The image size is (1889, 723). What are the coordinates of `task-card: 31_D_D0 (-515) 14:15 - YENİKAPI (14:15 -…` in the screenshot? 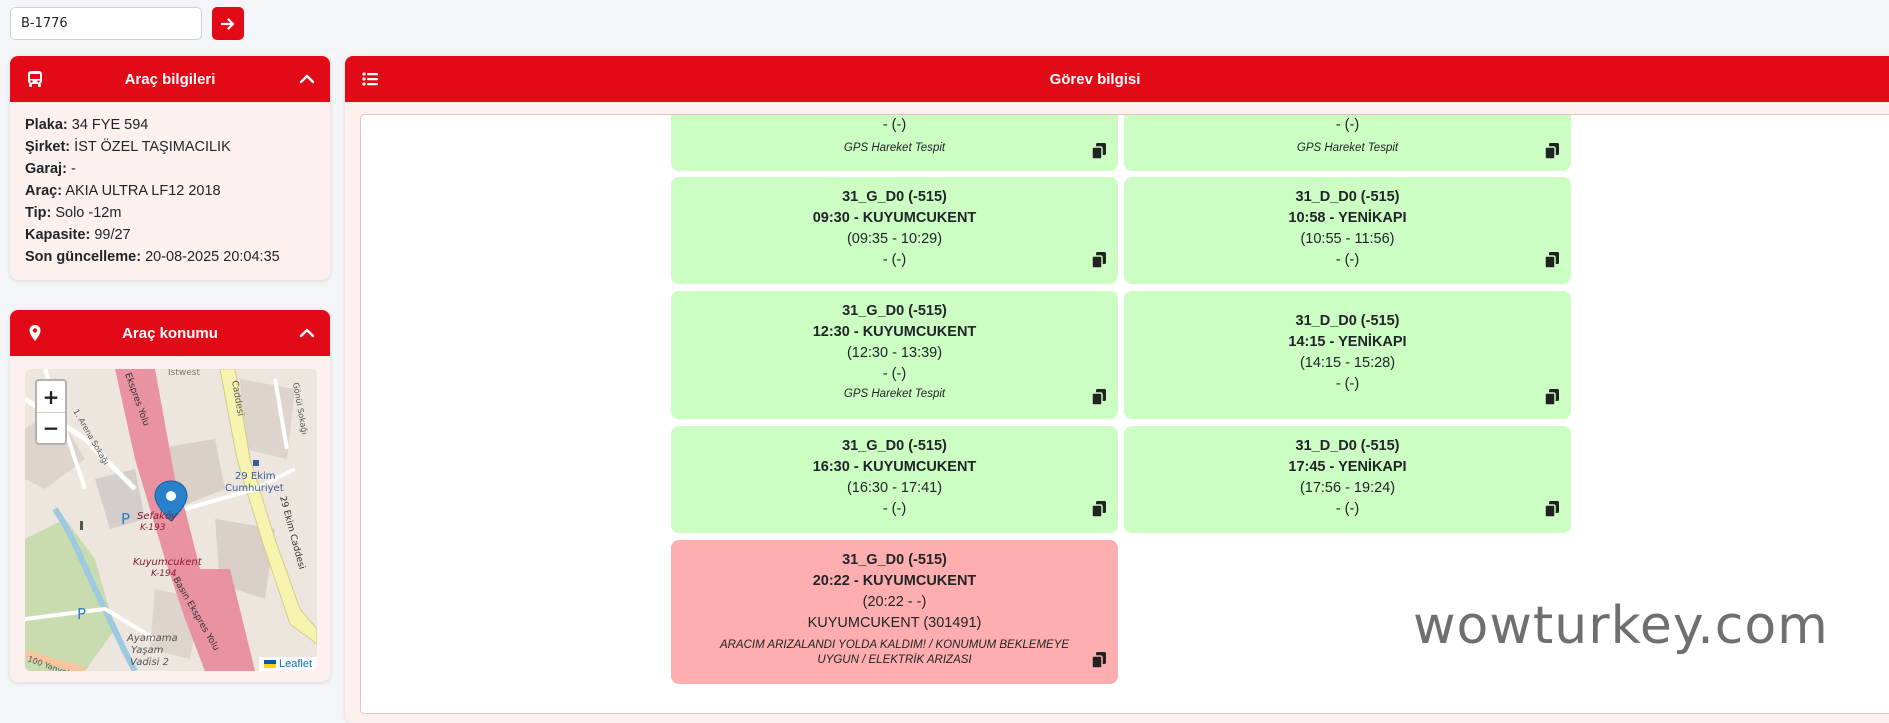 It's located at (1347, 355).